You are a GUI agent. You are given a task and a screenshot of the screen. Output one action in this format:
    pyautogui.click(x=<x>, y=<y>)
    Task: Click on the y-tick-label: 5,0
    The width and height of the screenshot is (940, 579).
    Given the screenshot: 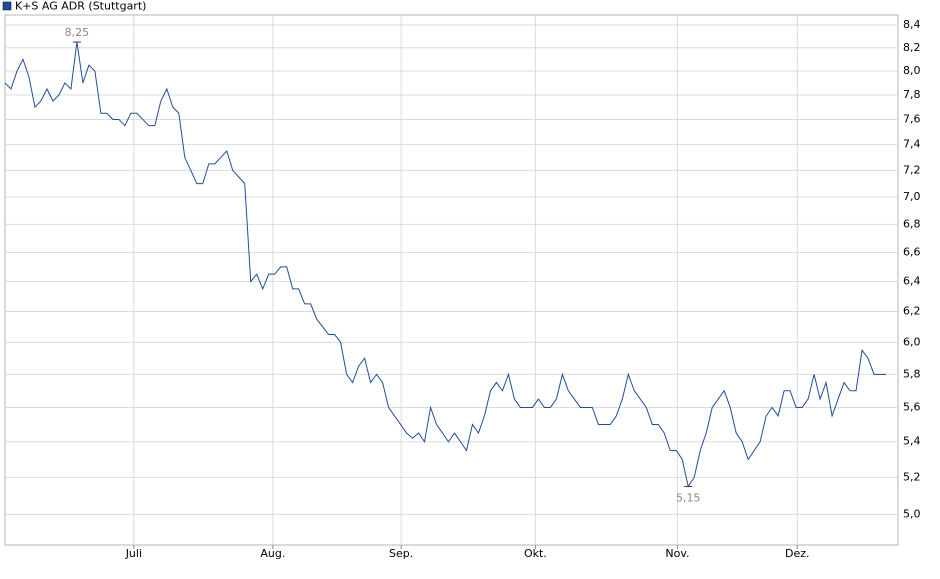 What is the action you would take?
    pyautogui.click(x=912, y=513)
    